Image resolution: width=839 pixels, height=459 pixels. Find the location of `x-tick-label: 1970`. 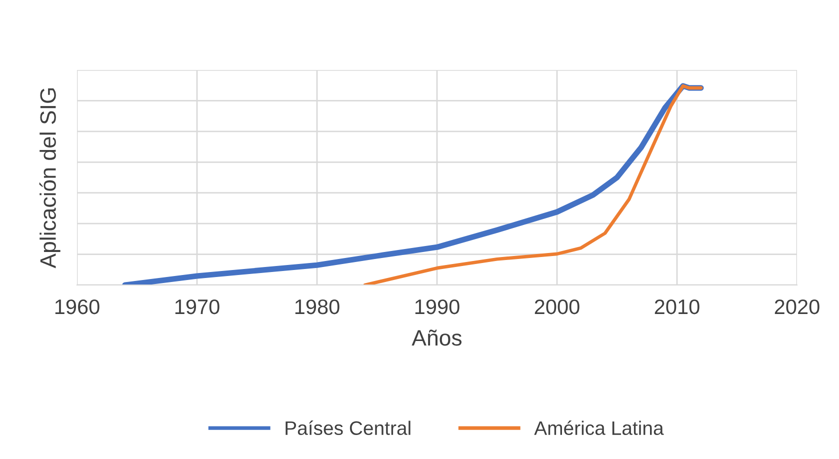

x-tick-label: 1970 is located at coordinates (197, 306).